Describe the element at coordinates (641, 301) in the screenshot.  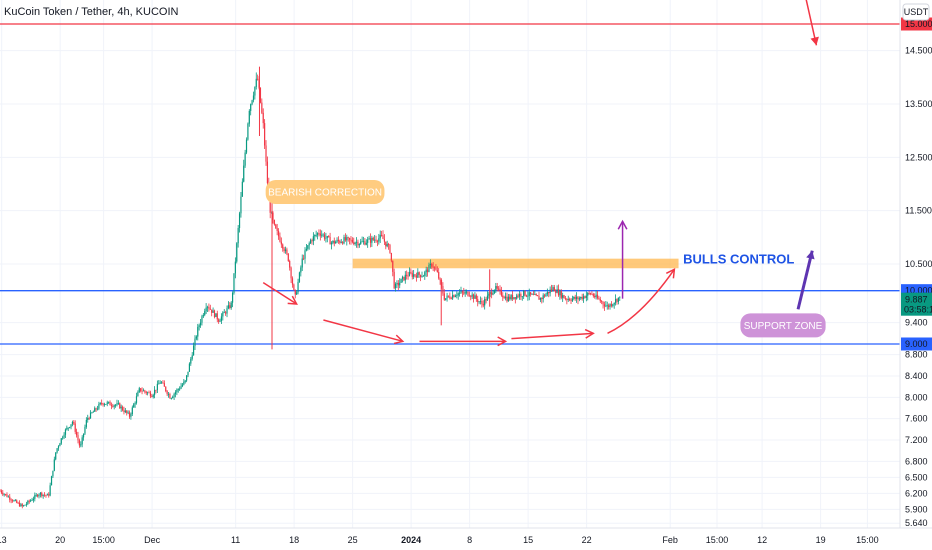
I see `red-arrow-breakout-curve` at that location.